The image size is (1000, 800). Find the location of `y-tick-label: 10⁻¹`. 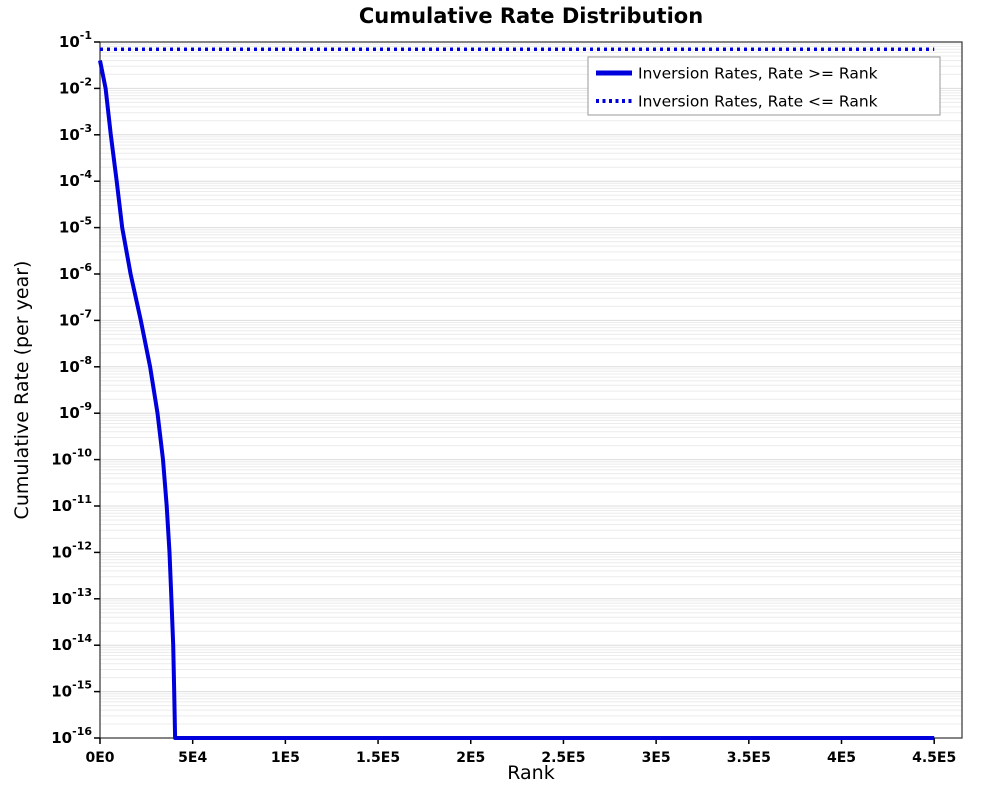

y-tick-label: 10⁻¹ is located at coordinates (75, 40).